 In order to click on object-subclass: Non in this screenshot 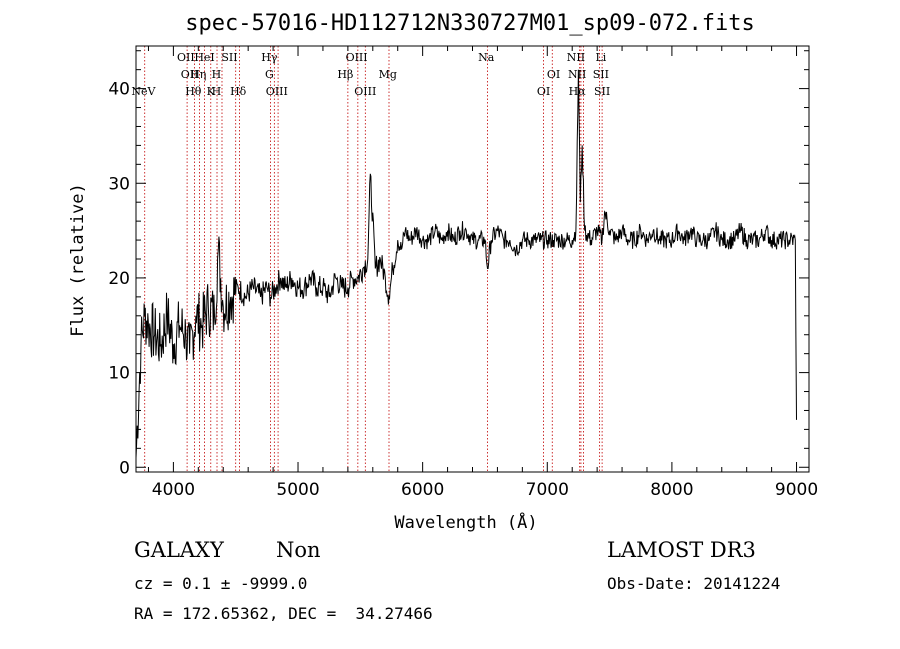, I will do `click(298, 550)`.